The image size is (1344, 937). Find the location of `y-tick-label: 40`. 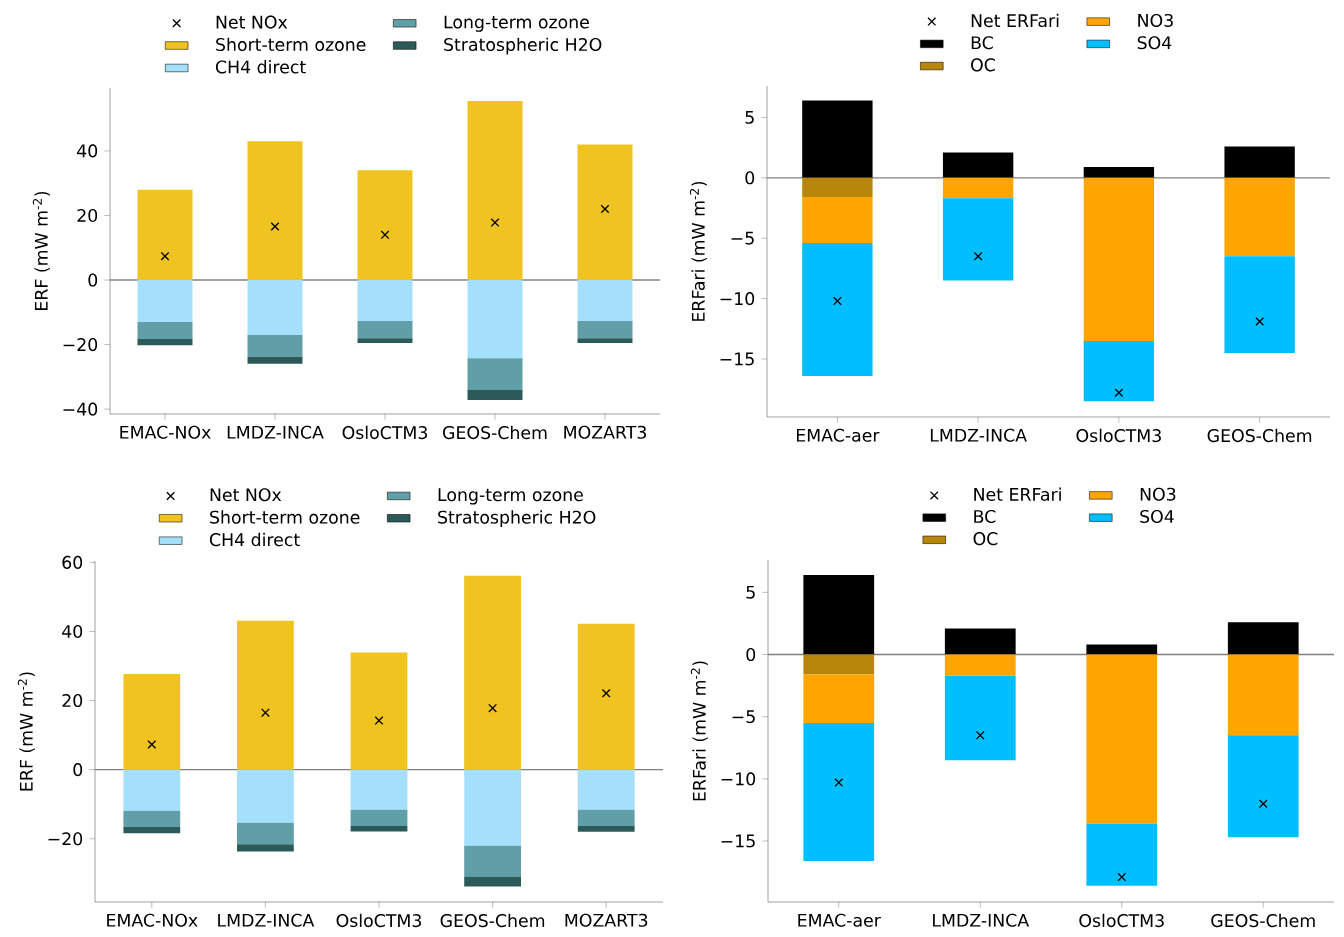

y-tick-label: 40 is located at coordinates (87, 151).